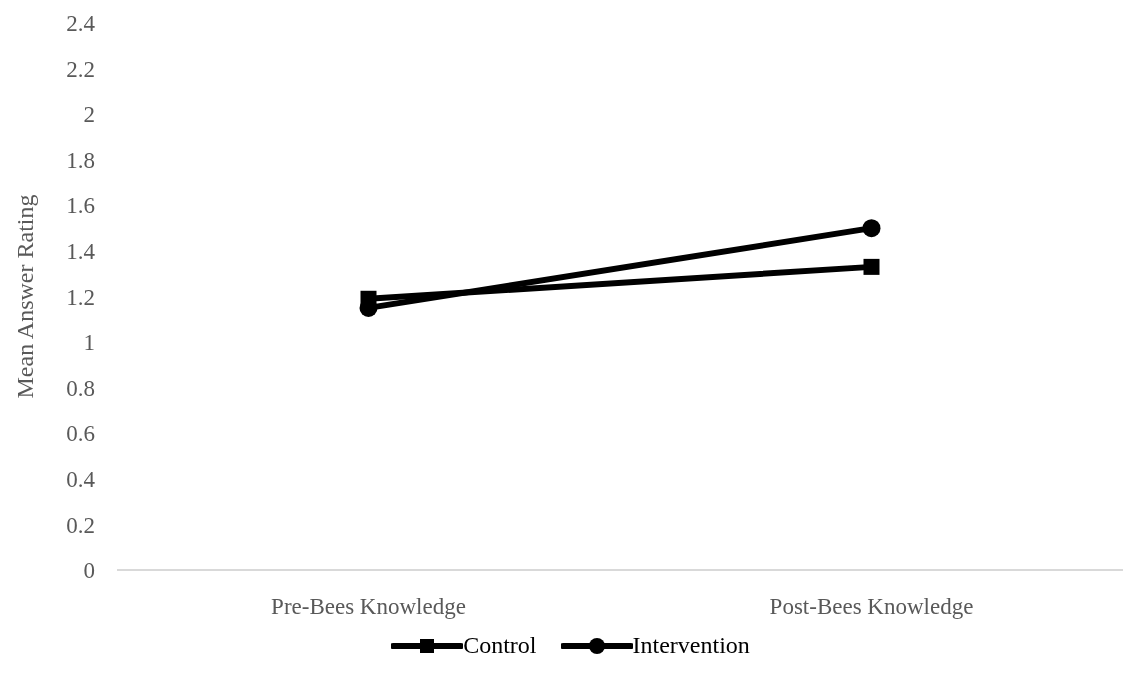  I want to click on y-tick-label: 1.6, so click(80, 206).